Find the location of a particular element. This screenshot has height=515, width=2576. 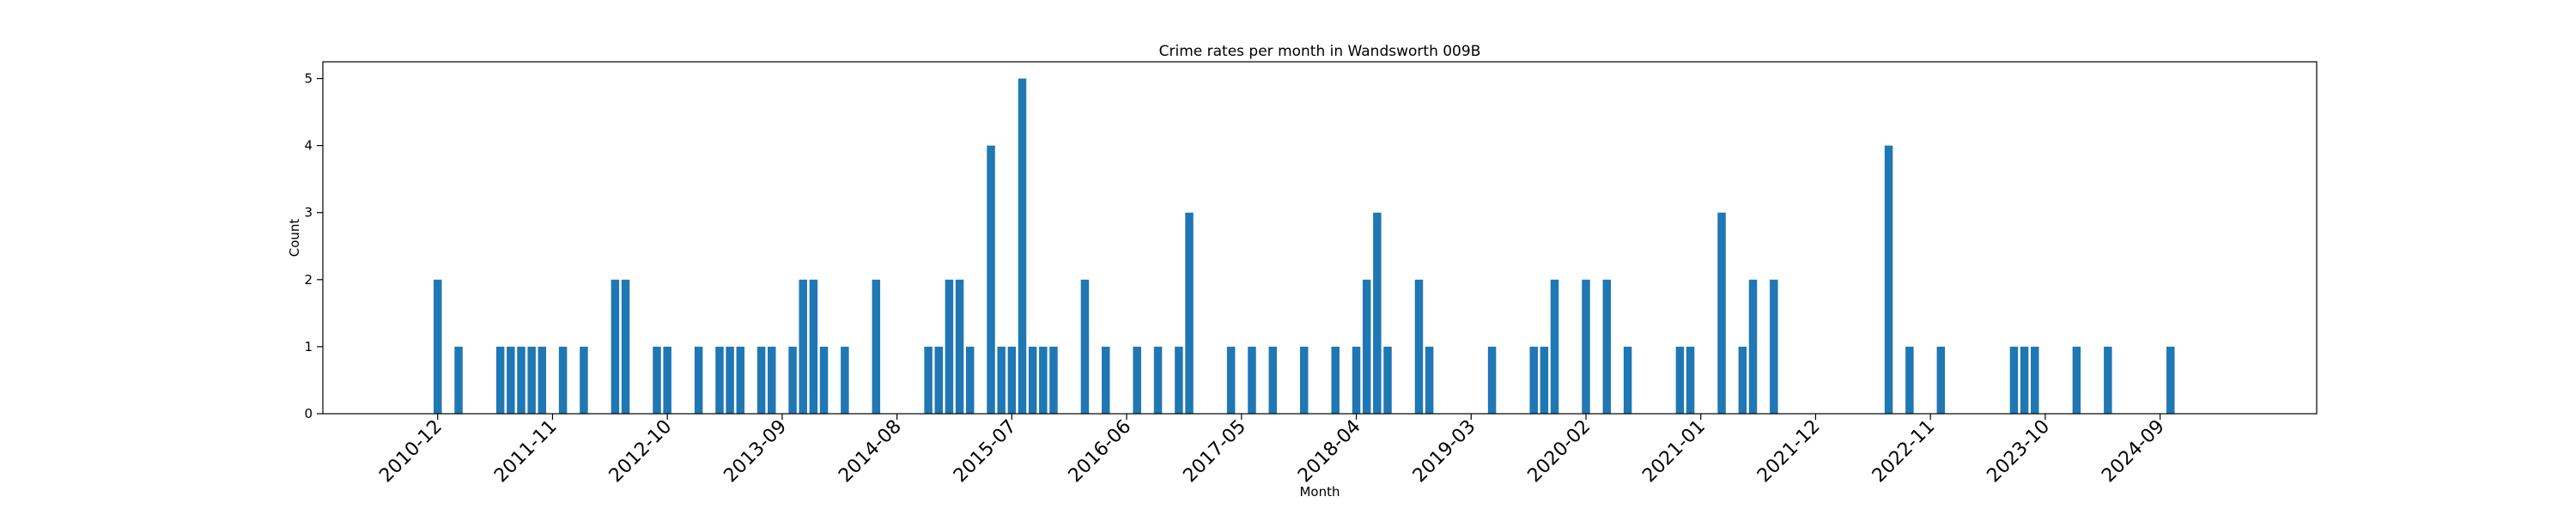

y-tick-label: 0 is located at coordinates (308, 413).